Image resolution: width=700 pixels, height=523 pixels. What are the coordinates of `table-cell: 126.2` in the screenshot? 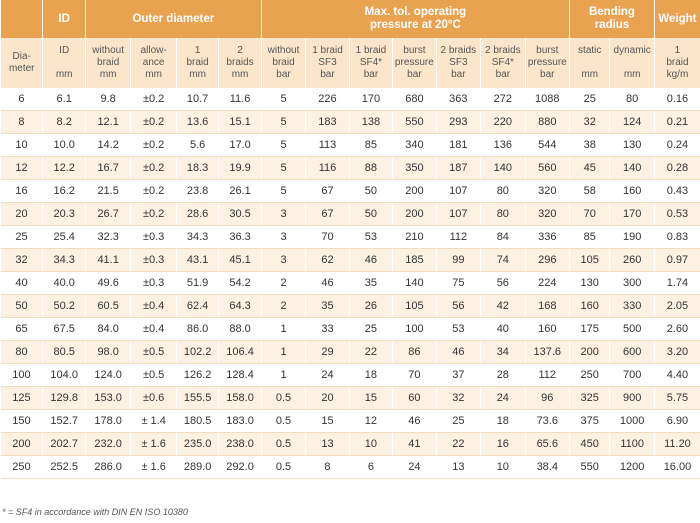 It's located at (197, 375).